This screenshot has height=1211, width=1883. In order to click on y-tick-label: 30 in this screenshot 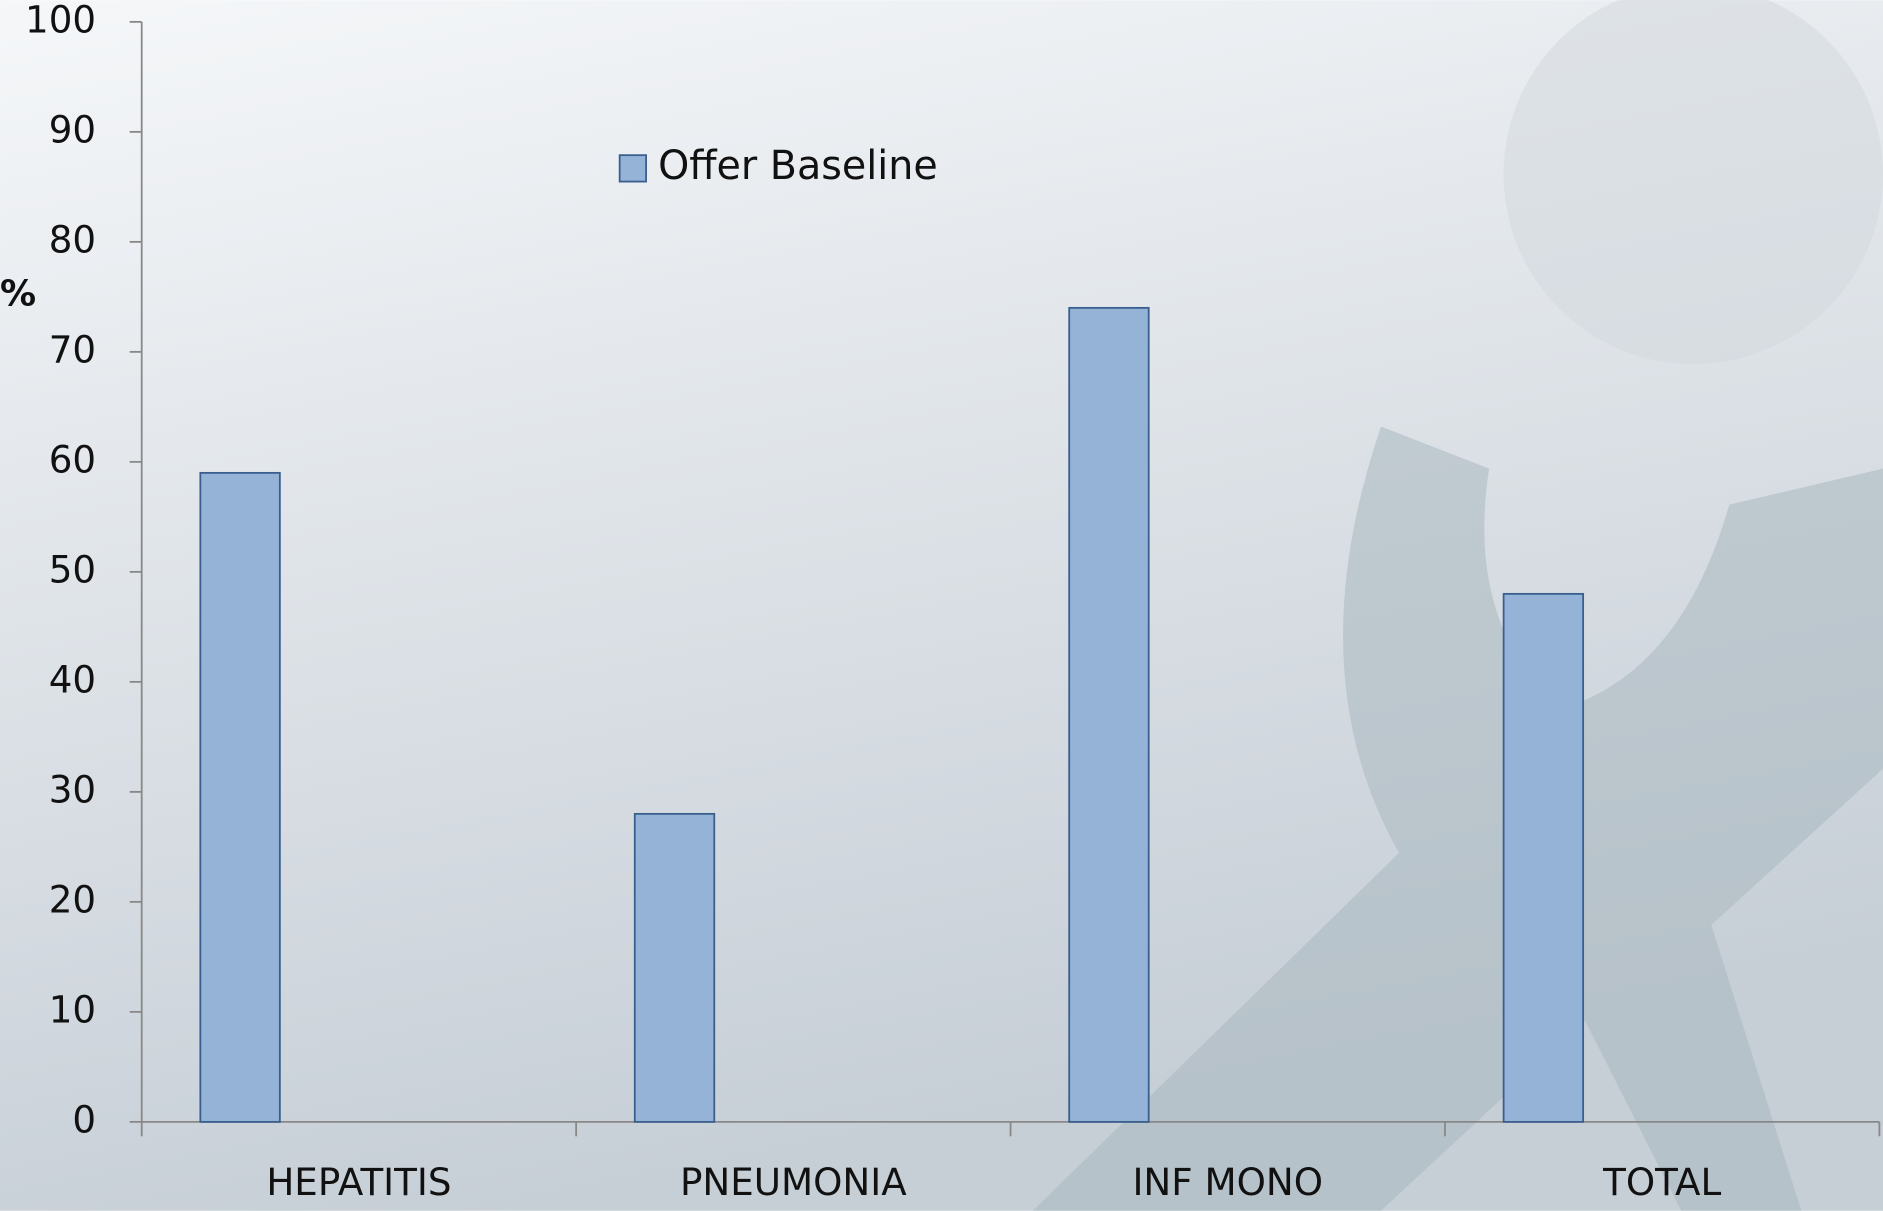, I will do `click(72, 789)`.